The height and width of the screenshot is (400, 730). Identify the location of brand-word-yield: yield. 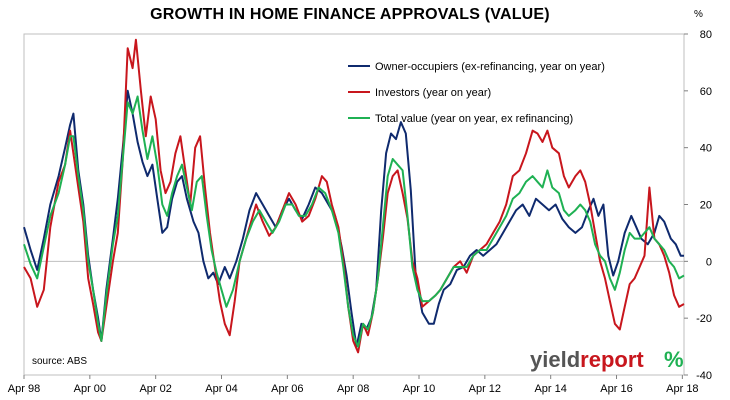
(555, 359).